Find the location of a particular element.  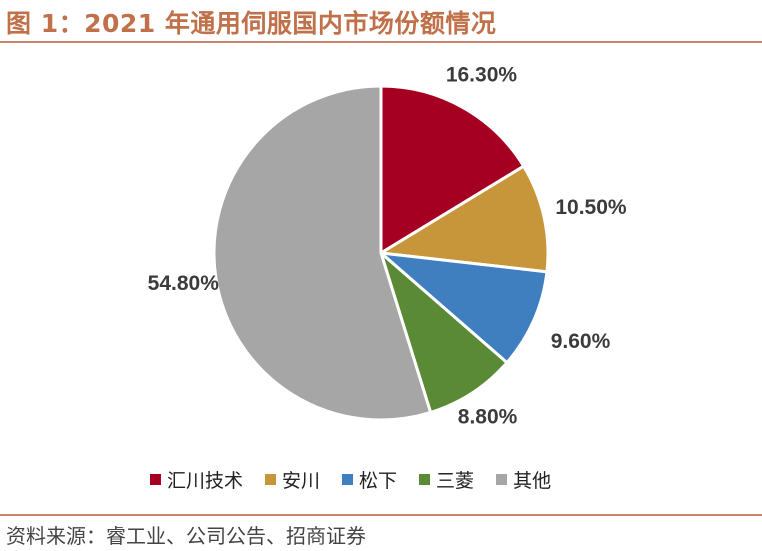

footer-divider is located at coordinates (381, 515).